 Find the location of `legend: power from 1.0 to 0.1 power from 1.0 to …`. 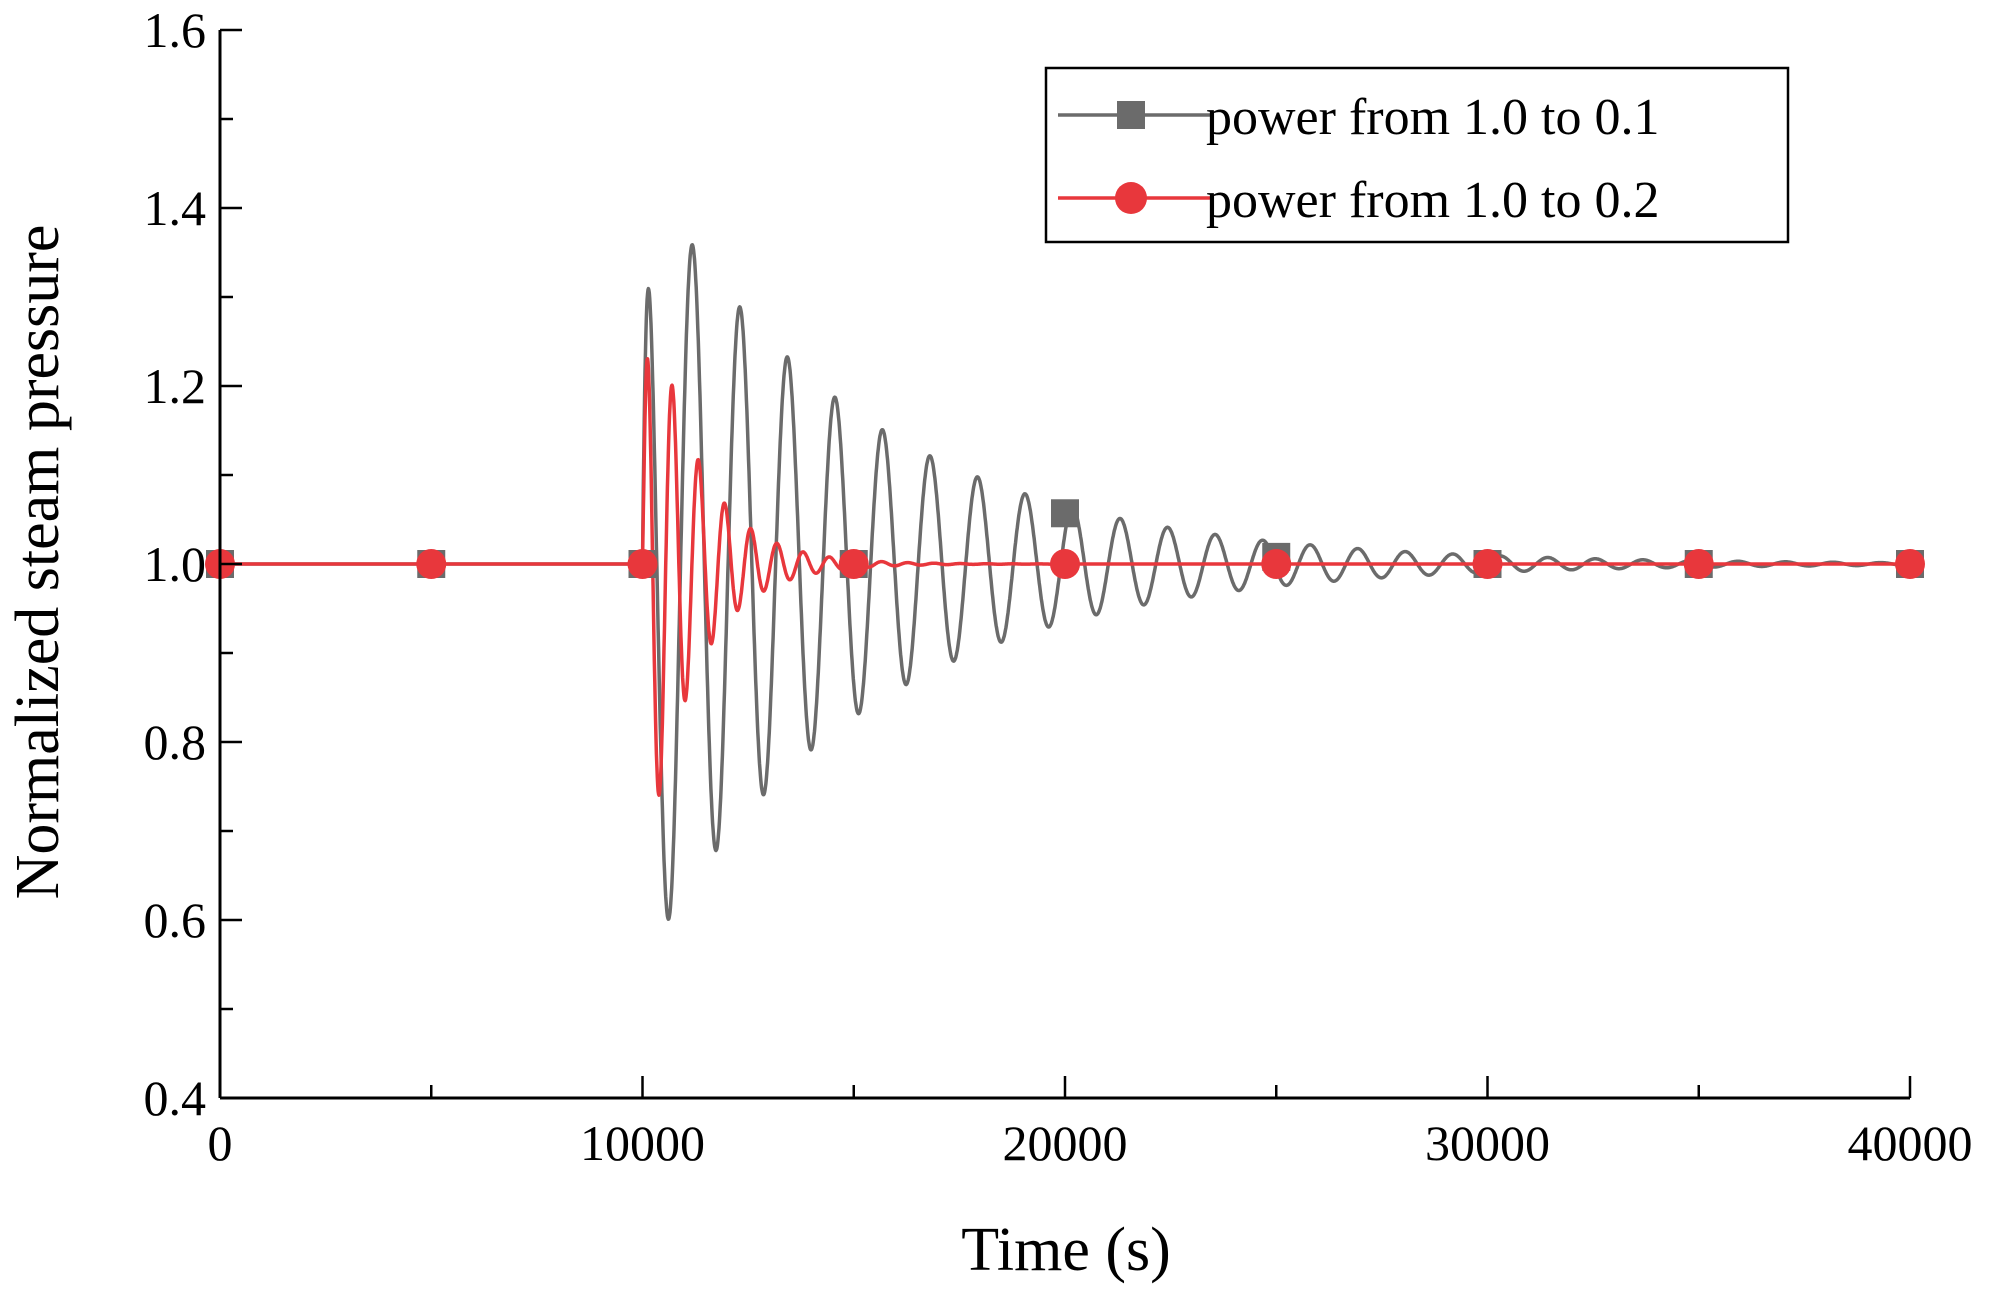

legend: power from 1.0 to 0.1 power from 1.0 to … is located at coordinates (1417, 155).